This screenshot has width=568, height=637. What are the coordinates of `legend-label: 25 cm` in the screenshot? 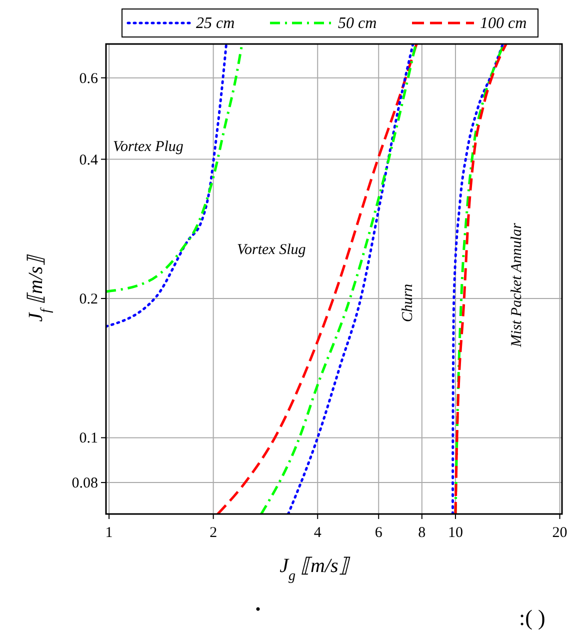 It's located at (215, 23).